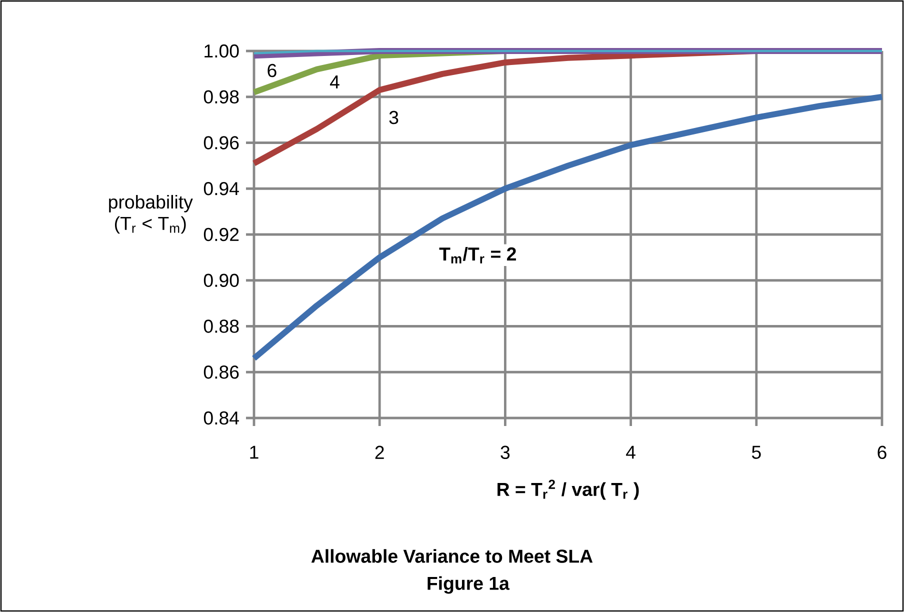 This screenshot has width=904, height=612. I want to click on y-tick-label: 0.98, so click(221, 97).